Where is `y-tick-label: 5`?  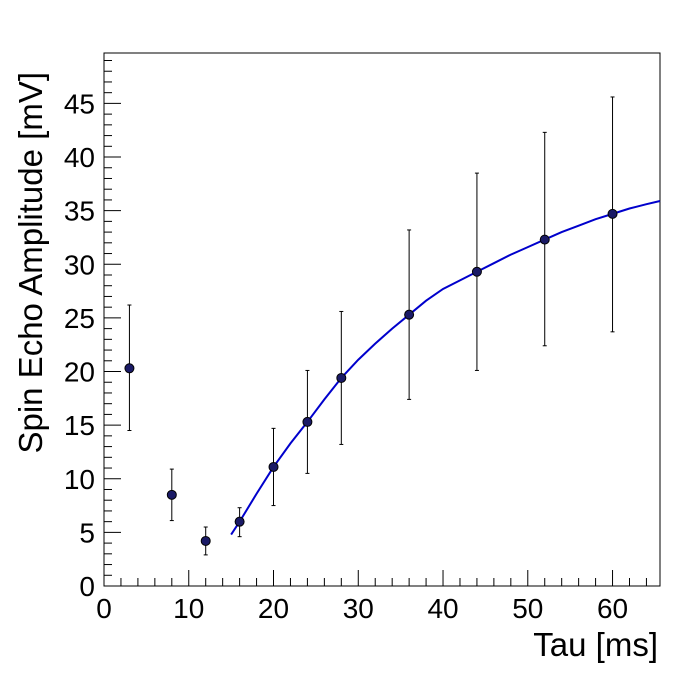
y-tick-label: 5 is located at coordinates (87, 532).